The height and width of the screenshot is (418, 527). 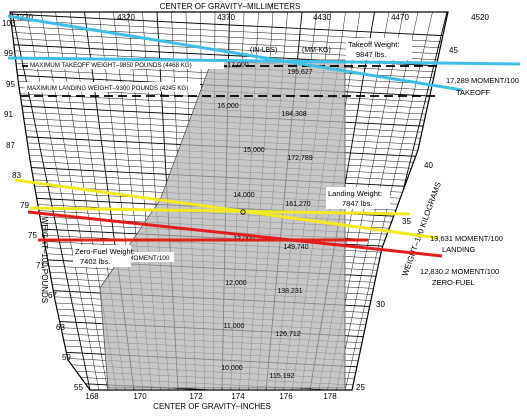 I want to click on row-moment: 172,789, so click(x=299, y=158).